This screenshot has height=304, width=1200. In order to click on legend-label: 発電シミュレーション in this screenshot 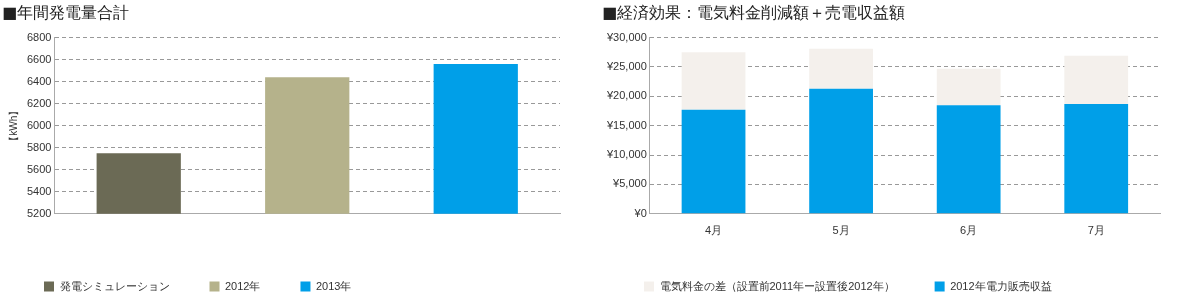, I will do `click(114, 285)`.